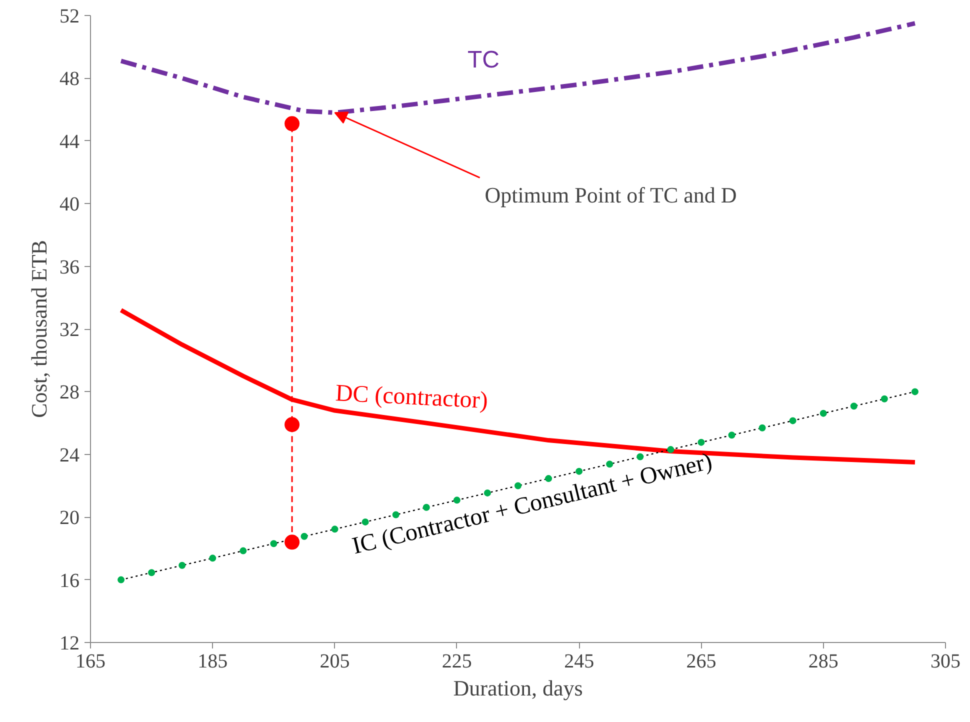 Image resolution: width=970 pixels, height=722 pixels. What do you see at coordinates (70, 141) in the screenshot?
I see `y-tick-label: 44` at bounding box center [70, 141].